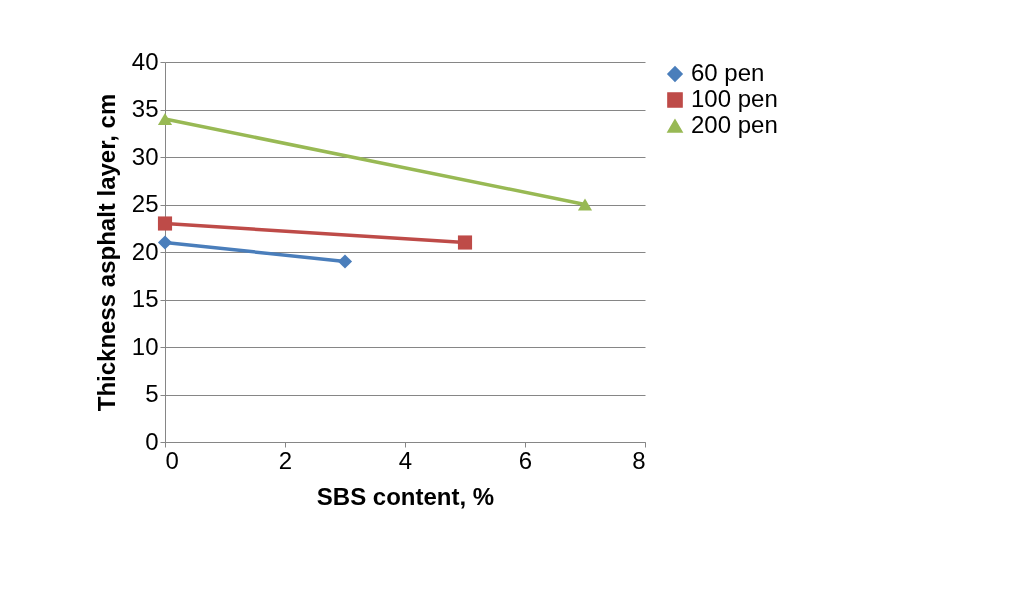  Describe the element at coordinates (639, 460) in the screenshot. I see `x-tick-label: 8` at that location.